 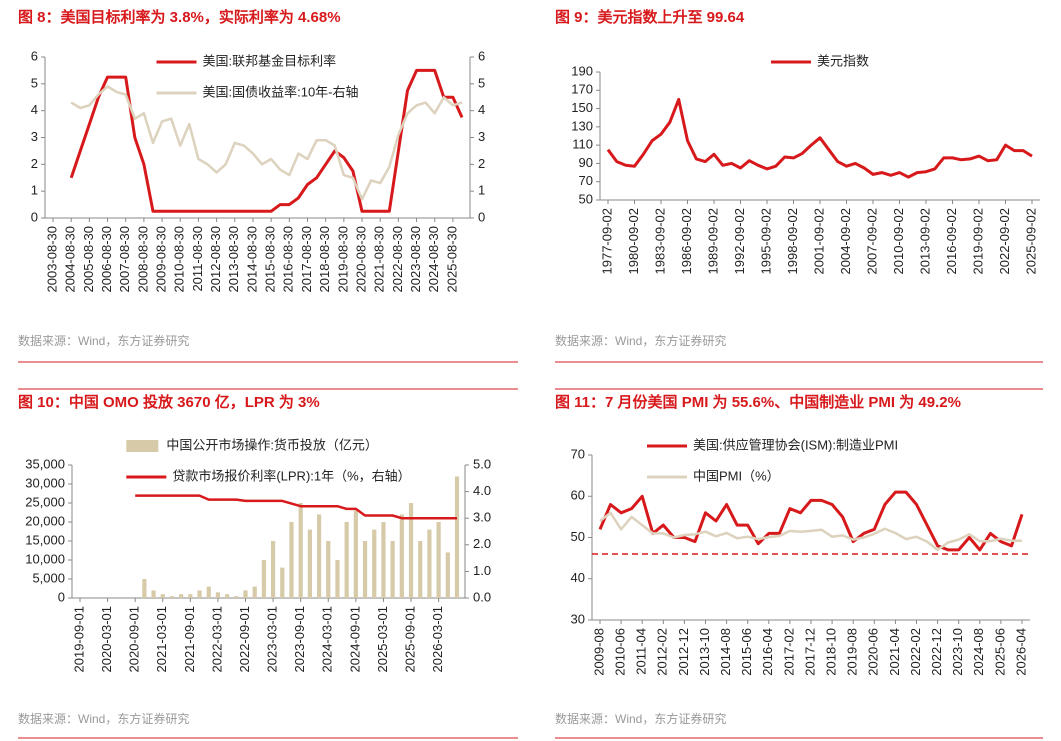 I want to click on legend: 美国:供应管理协会(ISM):制造业PMI 中国PMI（%）, so click(x=772, y=460).